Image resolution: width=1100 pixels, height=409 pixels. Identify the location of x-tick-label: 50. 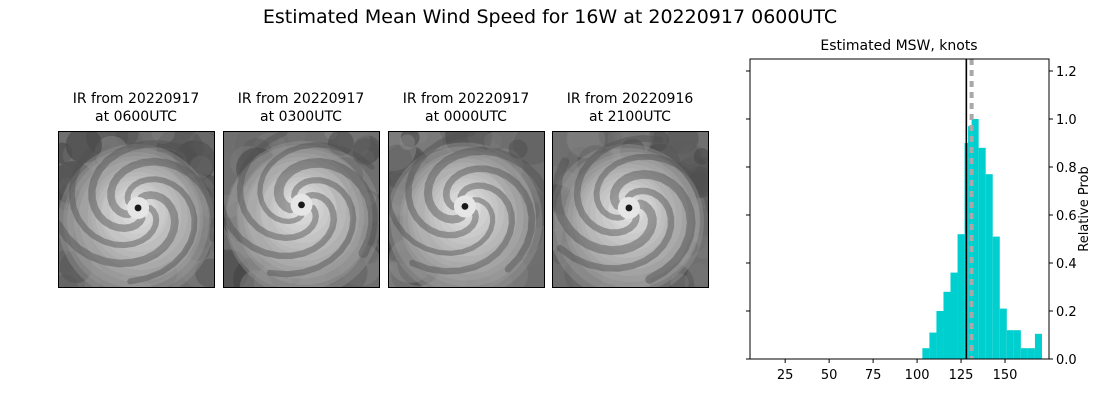
(829, 375).